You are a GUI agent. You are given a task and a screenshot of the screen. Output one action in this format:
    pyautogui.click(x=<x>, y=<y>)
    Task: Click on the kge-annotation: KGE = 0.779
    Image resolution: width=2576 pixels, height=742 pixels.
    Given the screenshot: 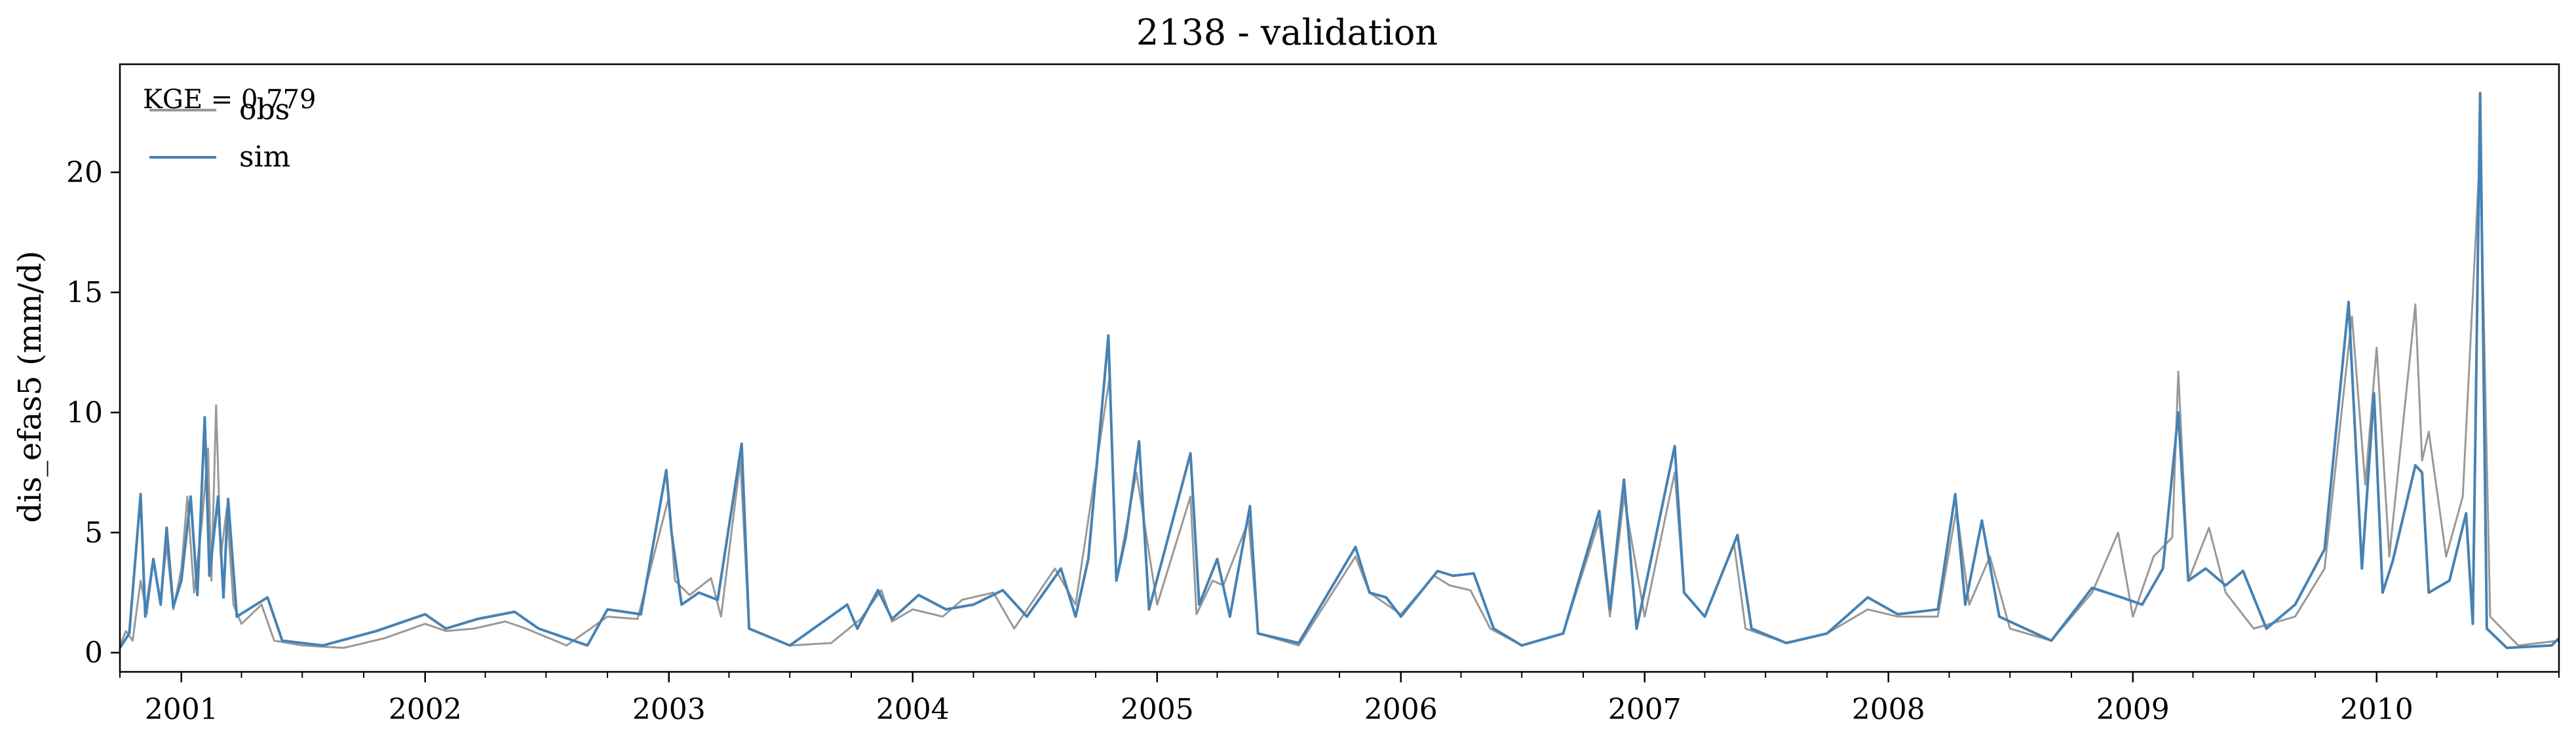 What is the action you would take?
    pyautogui.click(x=230, y=100)
    